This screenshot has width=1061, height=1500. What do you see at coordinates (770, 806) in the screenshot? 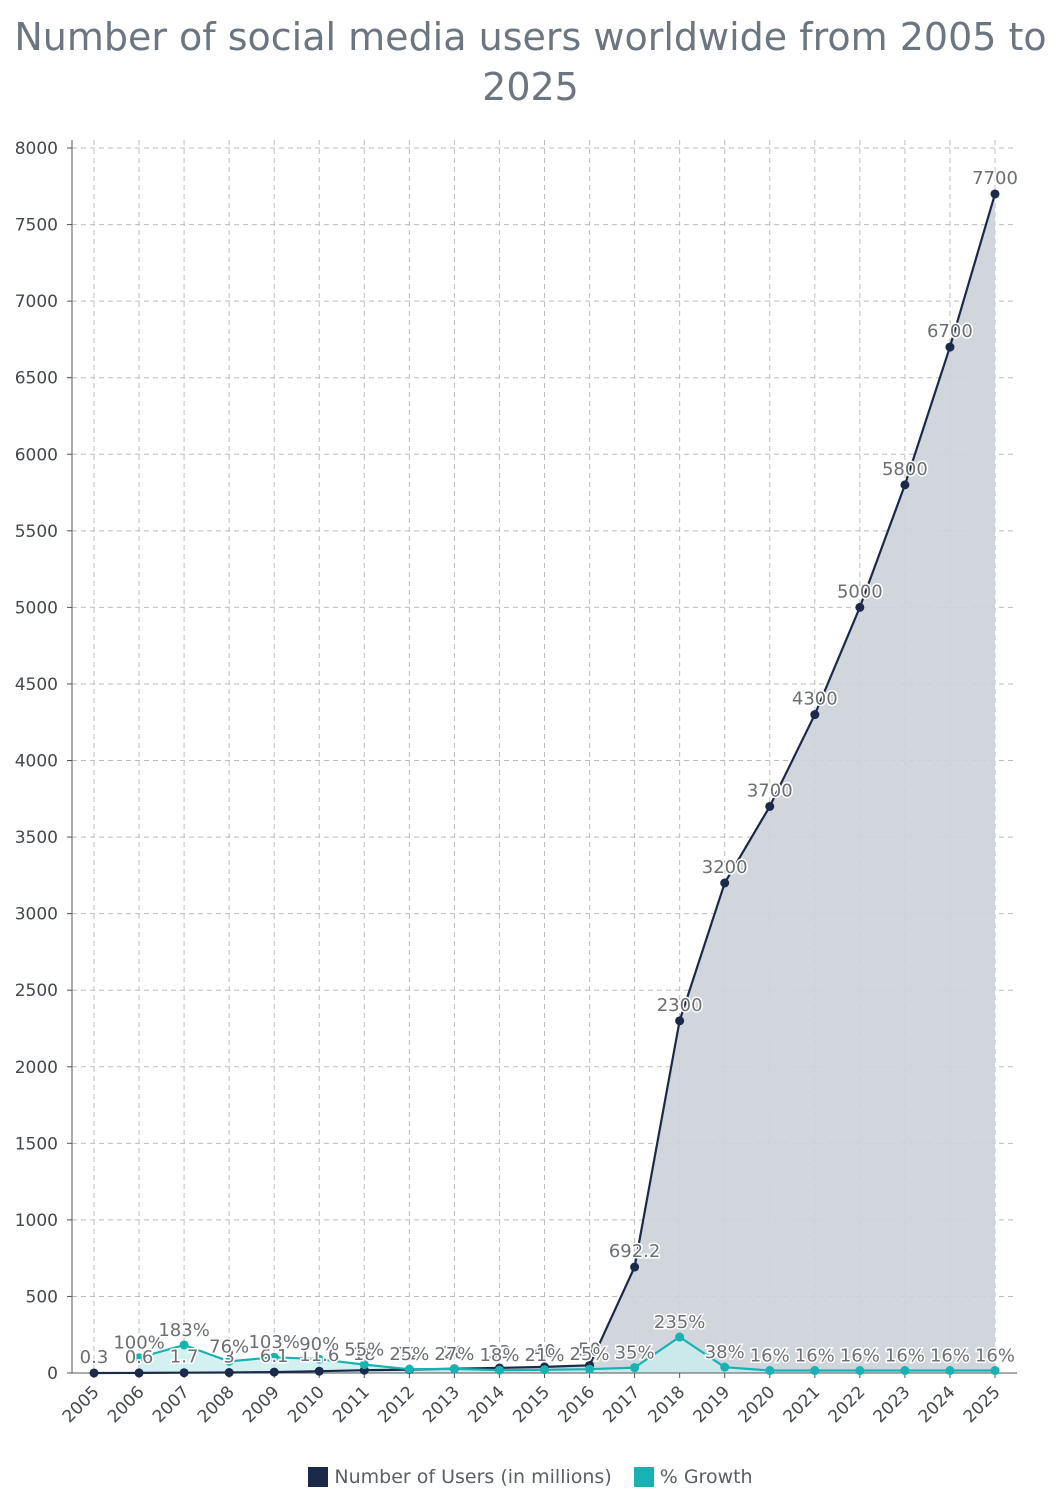
I see `point-series-0-2020` at bounding box center [770, 806].